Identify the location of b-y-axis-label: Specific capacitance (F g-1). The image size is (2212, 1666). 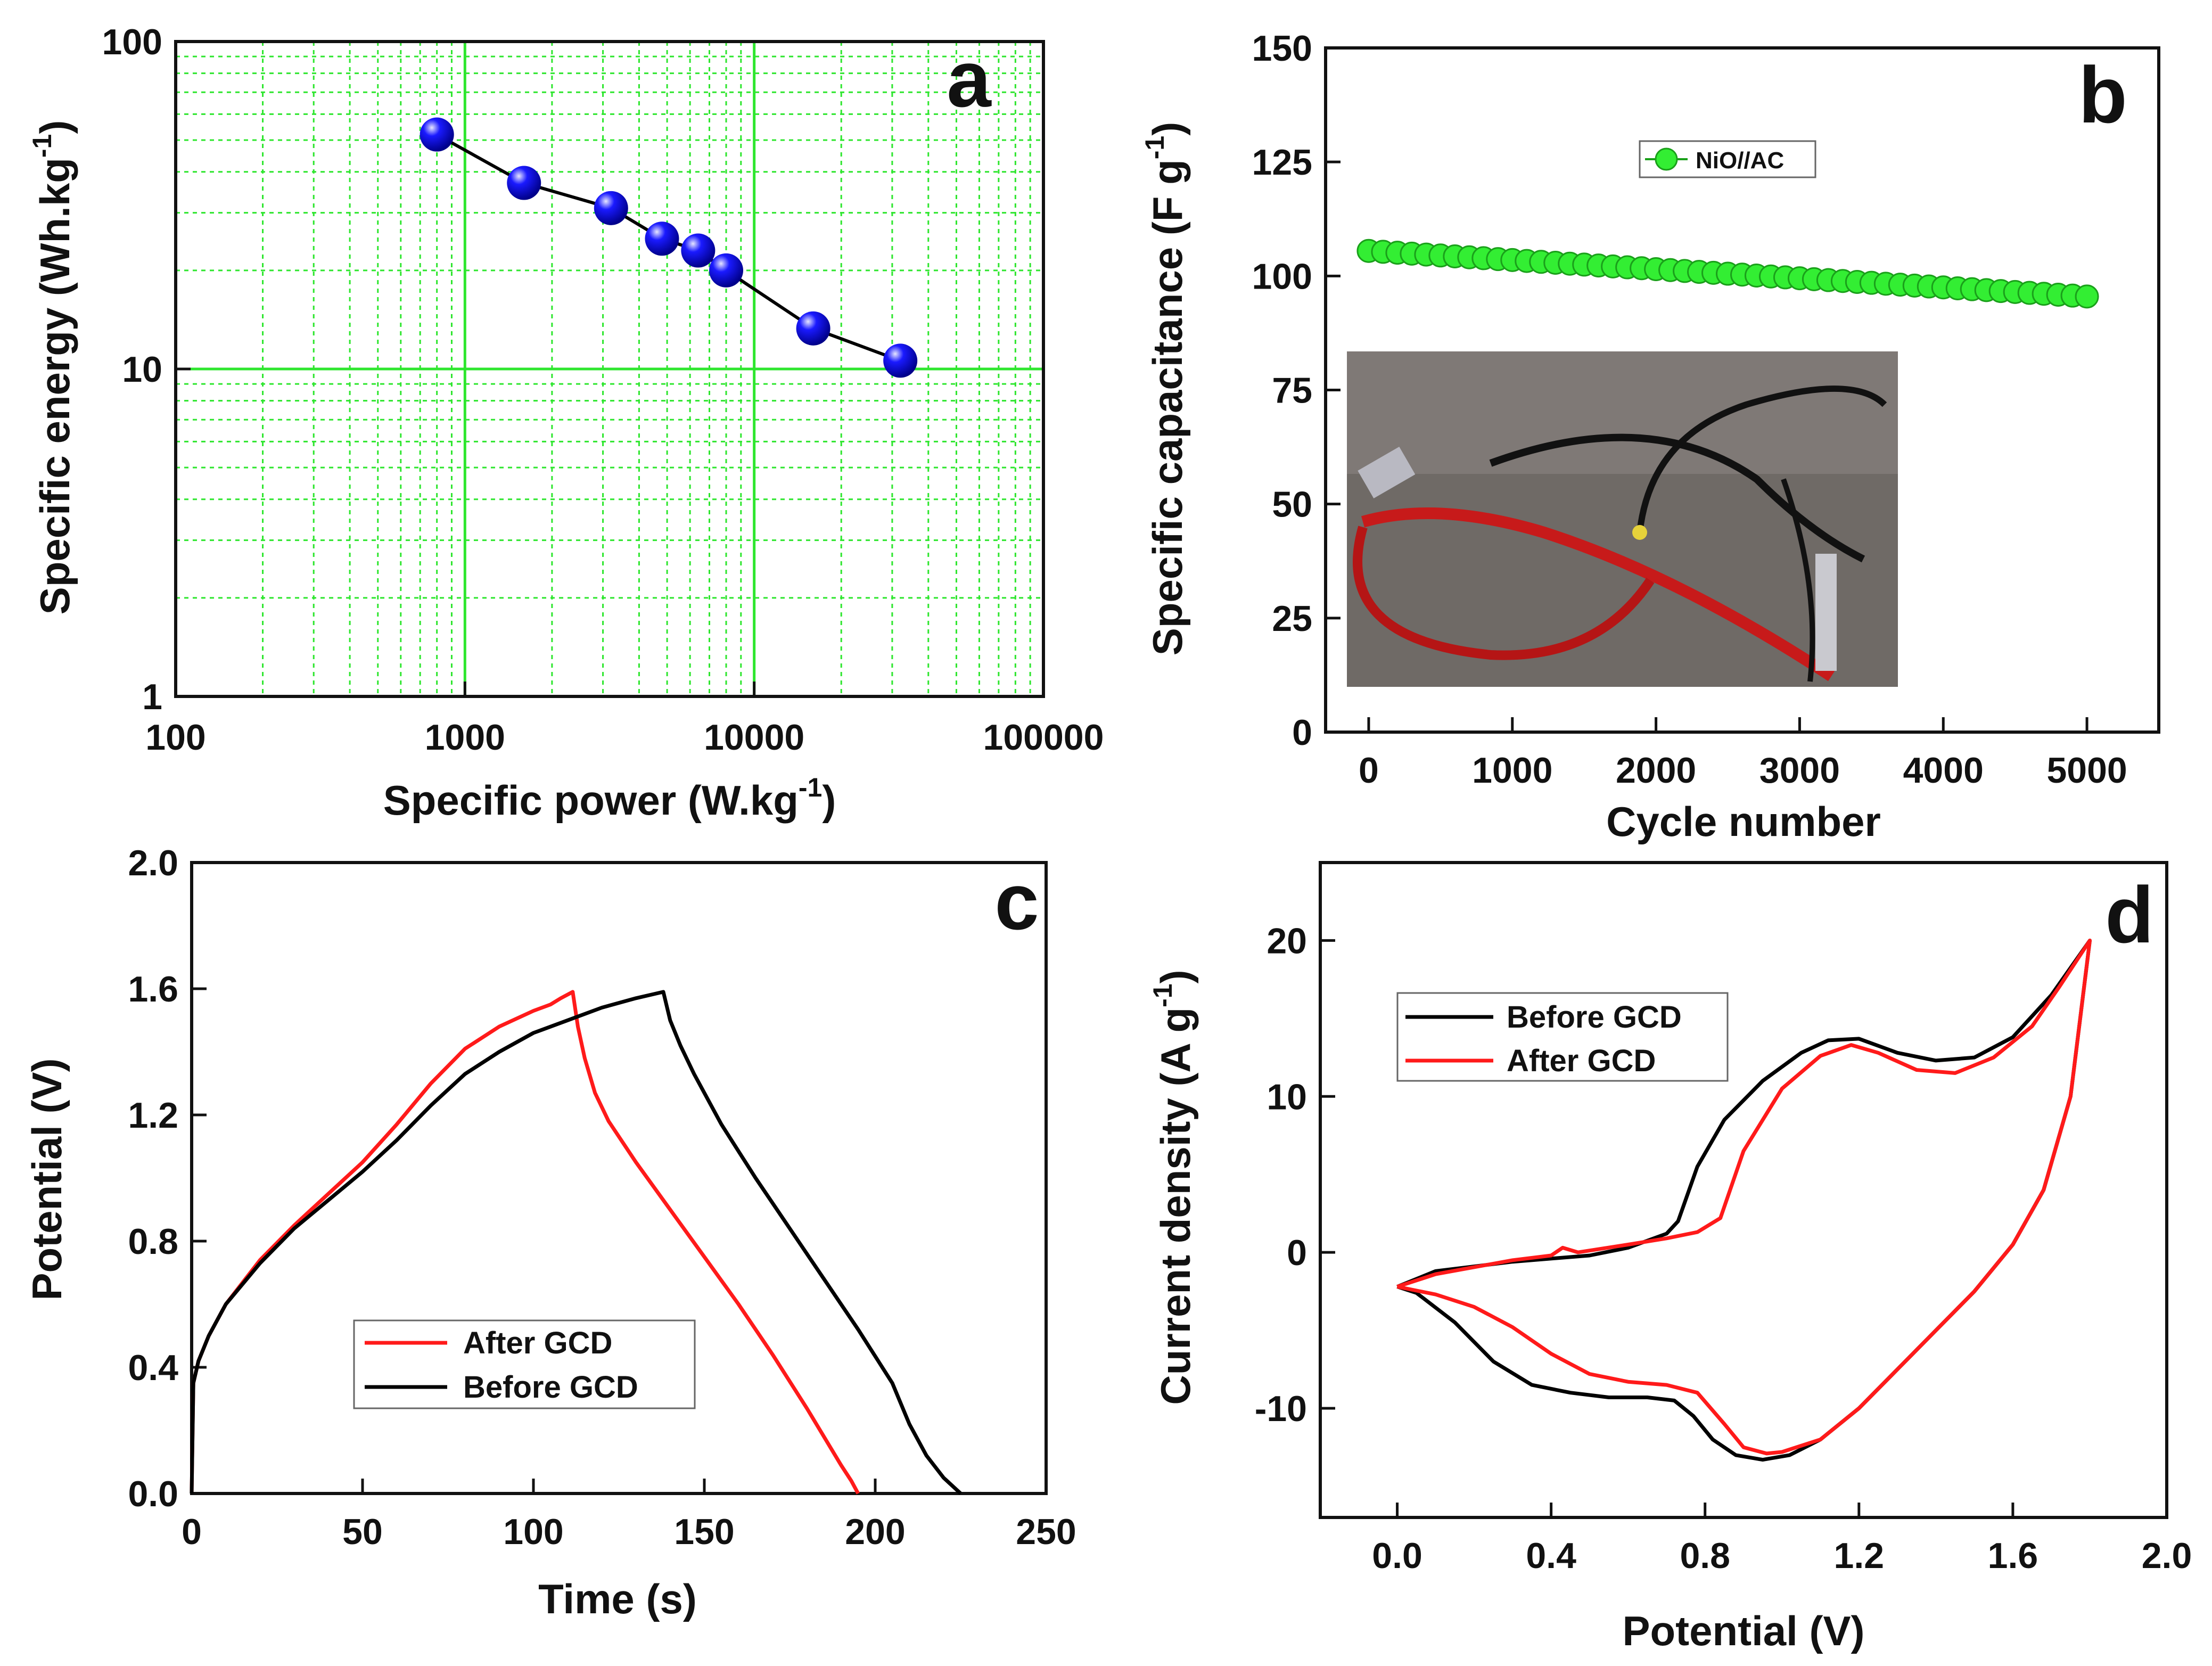
(1166, 388).